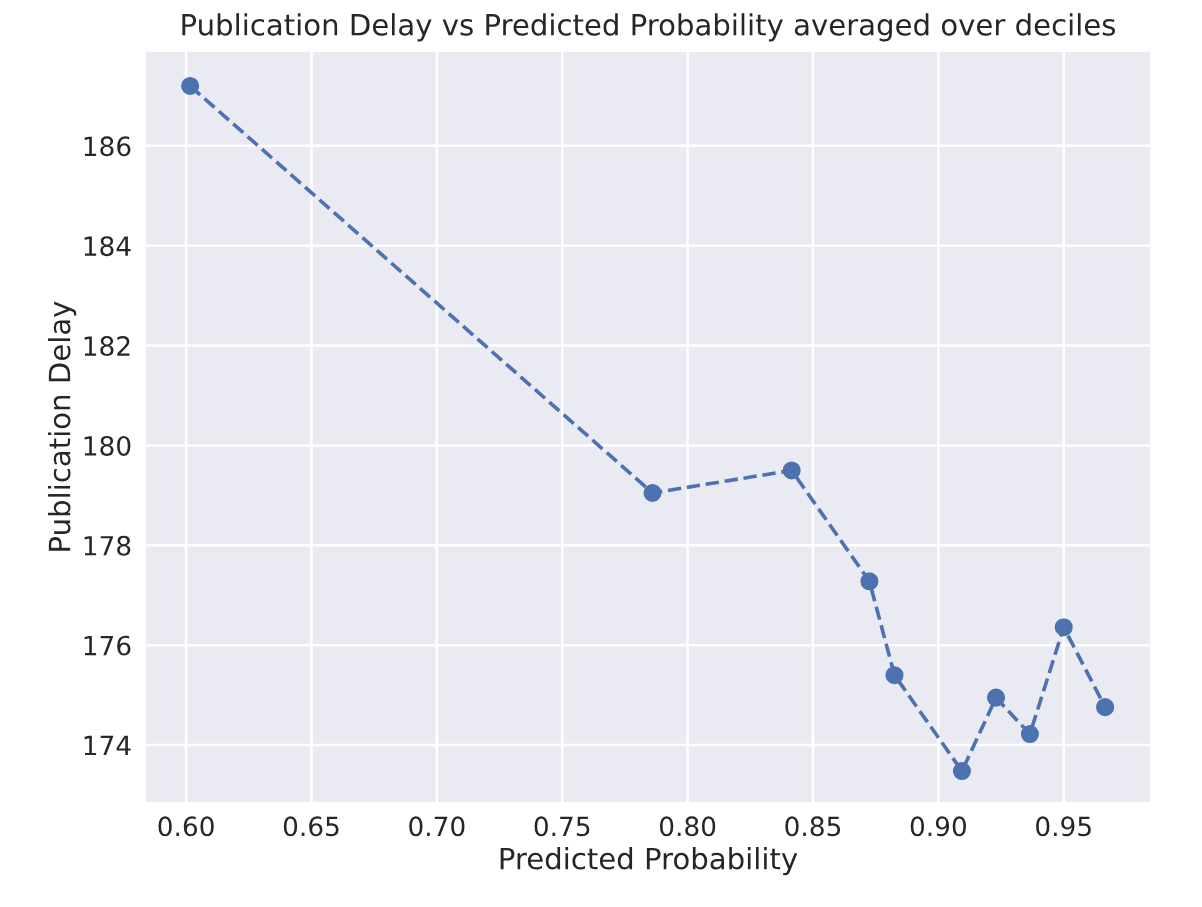 The height and width of the screenshot is (907, 1202). I want to click on y-tick-label: 184, so click(107, 246).